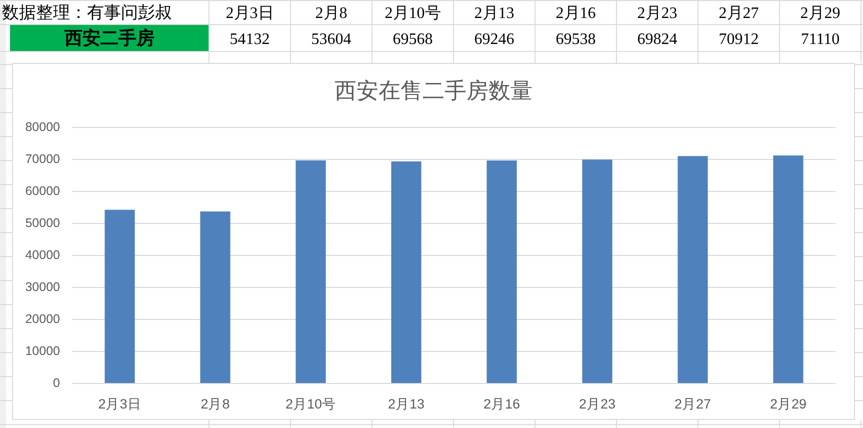 This screenshot has height=428, width=863. Describe the element at coordinates (433, 90) in the screenshot. I see `chart-title: 西安在售二手房数量` at that location.